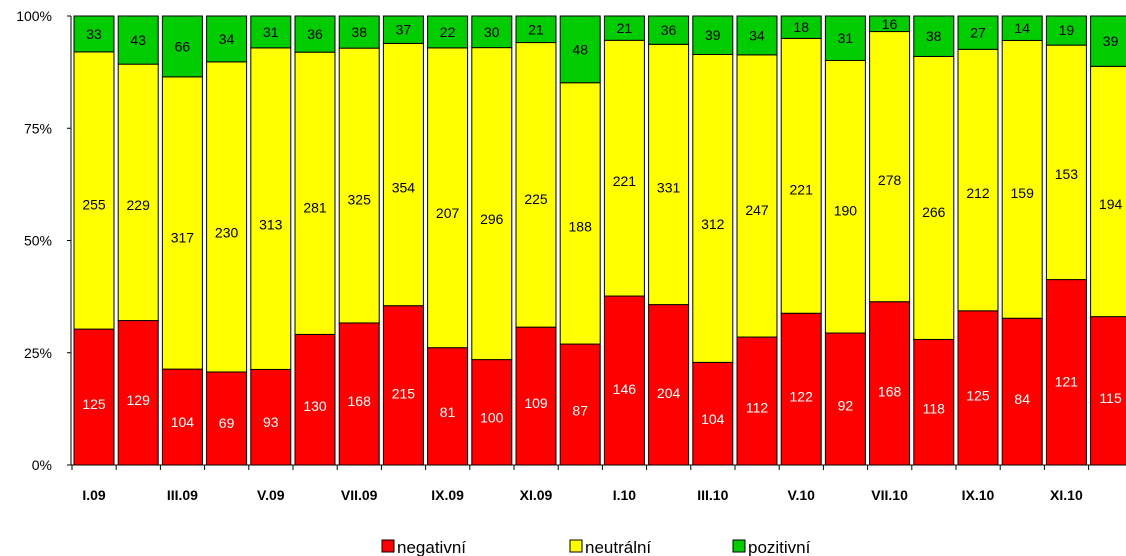  Describe the element at coordinates (801, 27) in the screenshot. I see `data-label: 18` at that location.